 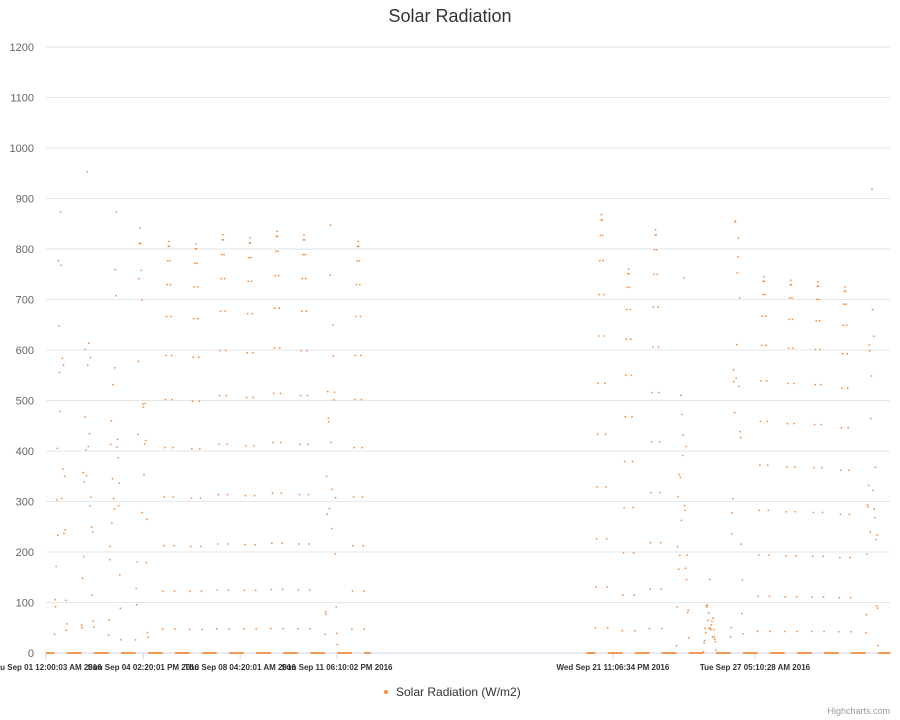 I want to click on legend: Solar Radiation (W/m2), so click(x=452, y=692).